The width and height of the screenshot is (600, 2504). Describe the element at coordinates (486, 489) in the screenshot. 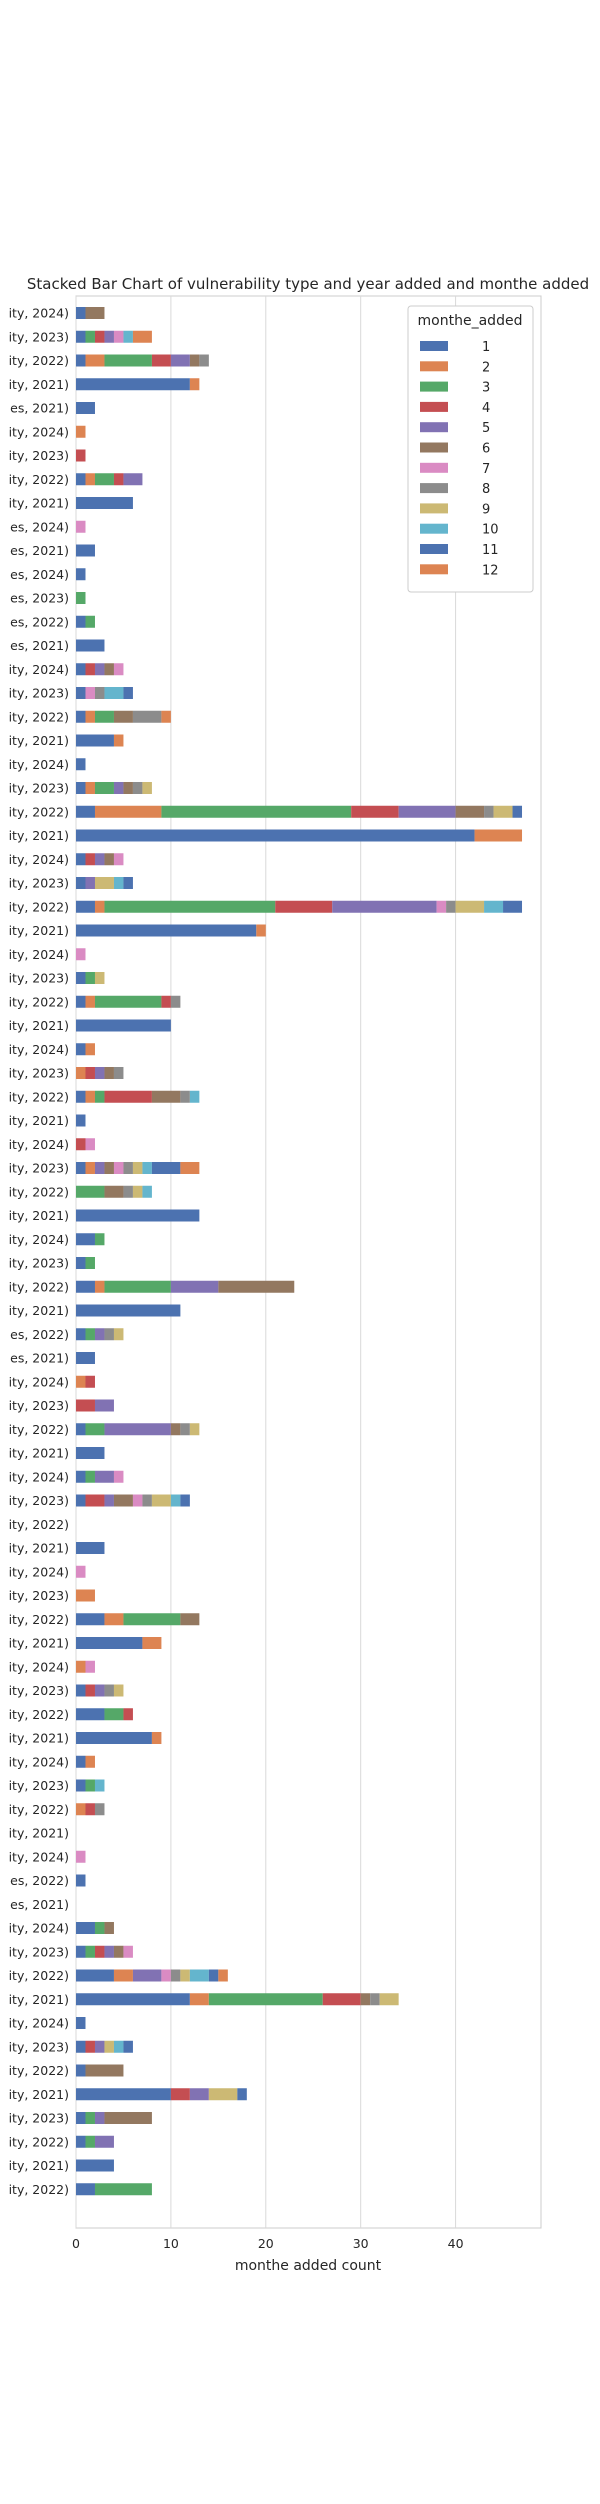

I see `legend-item-label: 8` at that location.